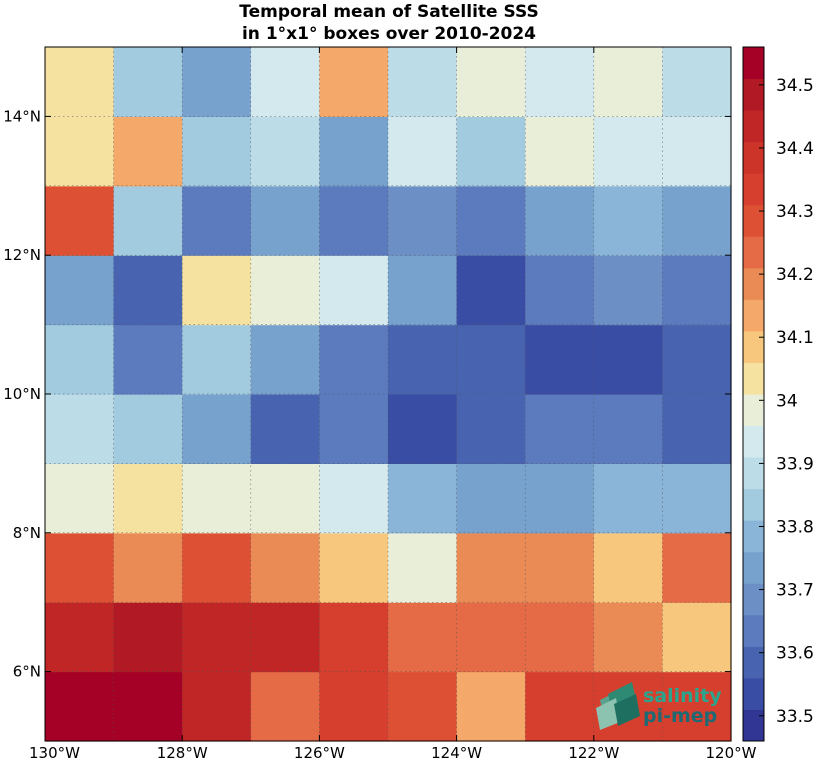 The height and width of the screenshot is (763, 819). What do you see at coordinates (182, 753) in the screenshot?
I see `x-tick-label: 128°W` at bounding box center [182, 753].